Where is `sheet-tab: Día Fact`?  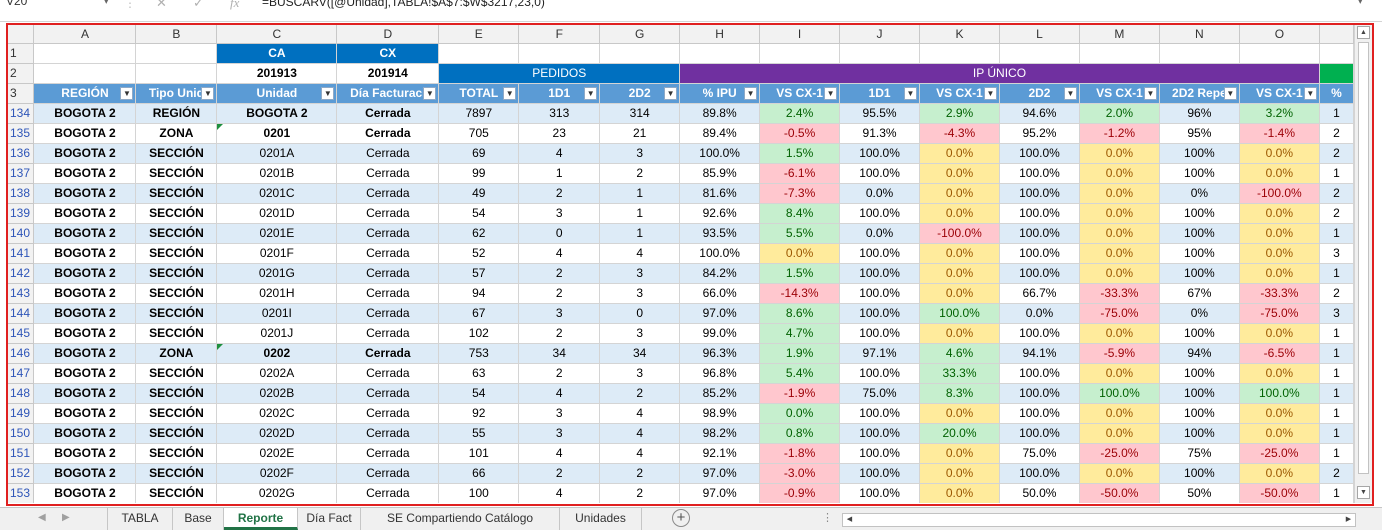
sheet-tab: Día Fact is located at coordinates (329, 519).